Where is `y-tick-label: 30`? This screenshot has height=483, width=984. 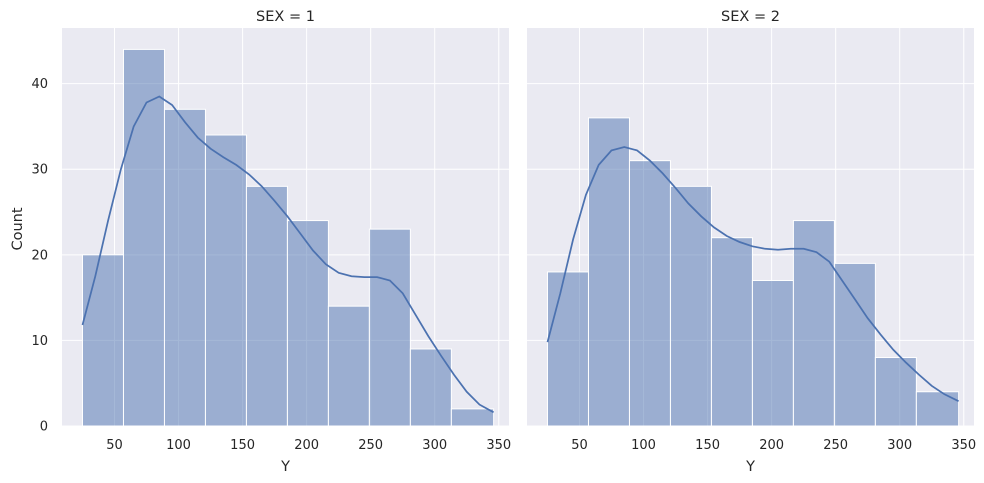 y-tick-label: 30 is located at coordinates (39, 170).